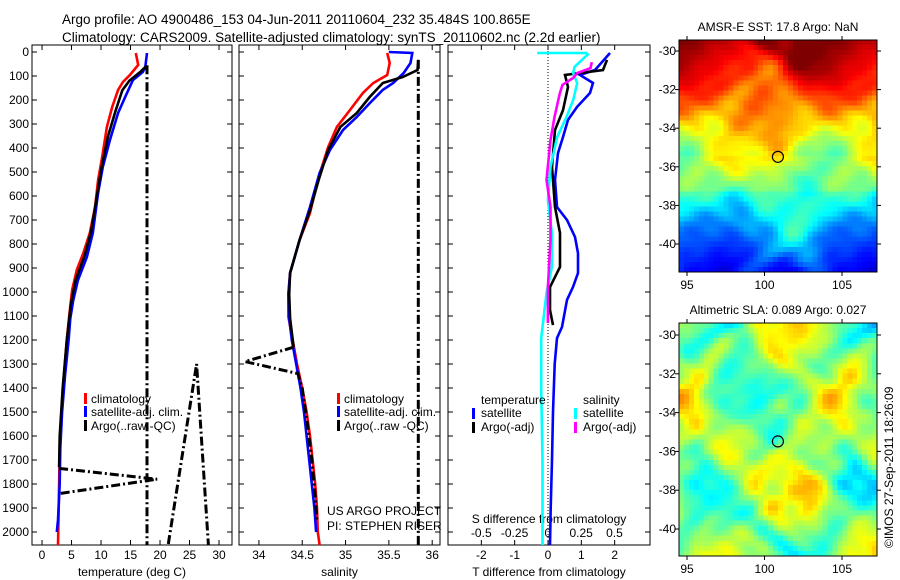 The height and width of the screenshot is (580, 900). Describe the element at coordinates (19, 220) in the screenshot. I see `y-tick-label: 700` at that location.